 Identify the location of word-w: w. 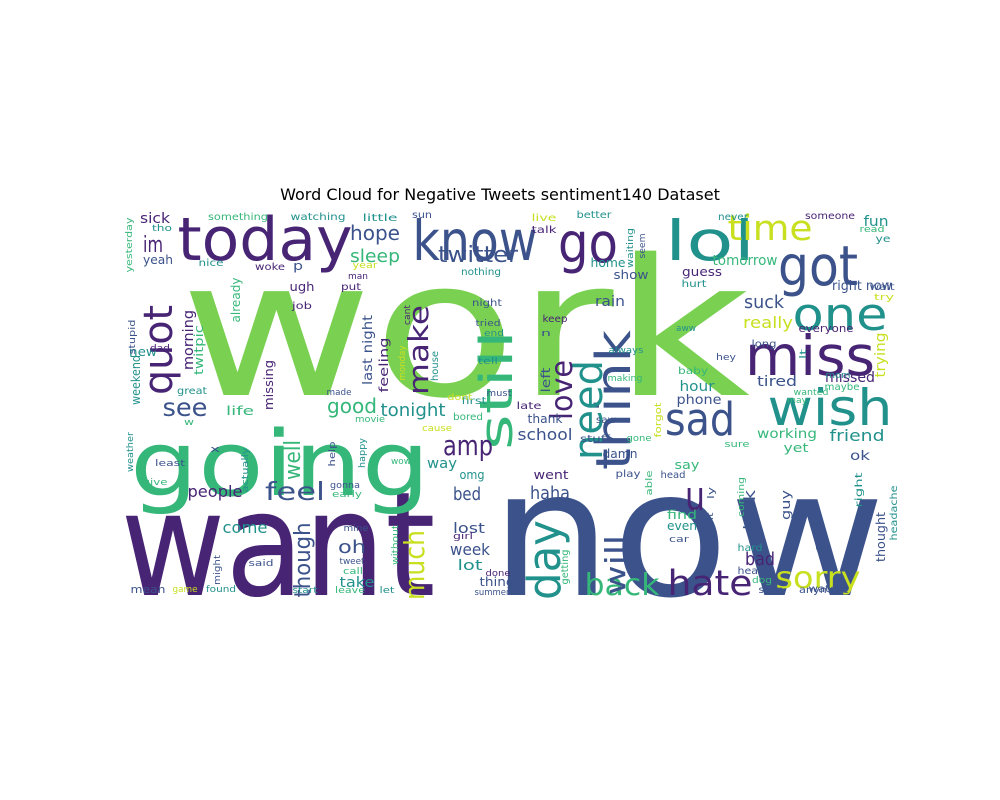
(189, 423).